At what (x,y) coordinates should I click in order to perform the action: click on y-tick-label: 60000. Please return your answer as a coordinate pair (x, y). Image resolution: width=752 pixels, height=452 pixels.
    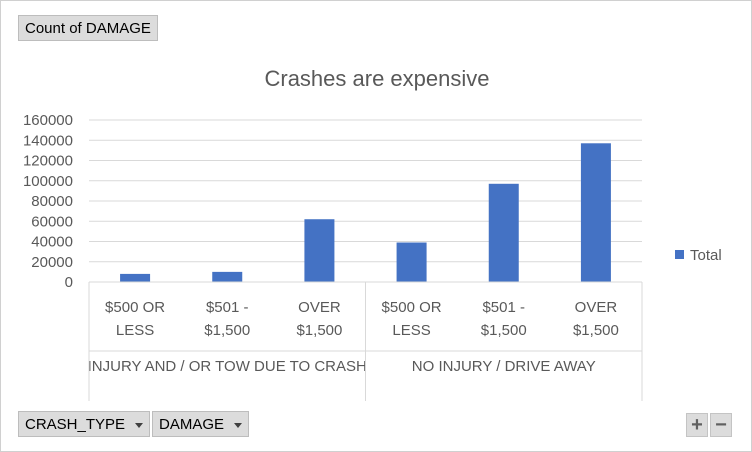
    Looking at the image, I should click on (52, 221).